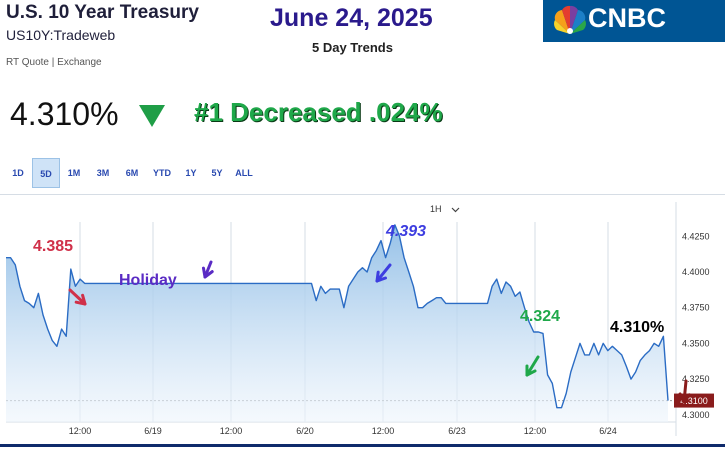 This screenshot has width=725, height=451. I want to click on range-5y: 5Y, so click(217, 173).